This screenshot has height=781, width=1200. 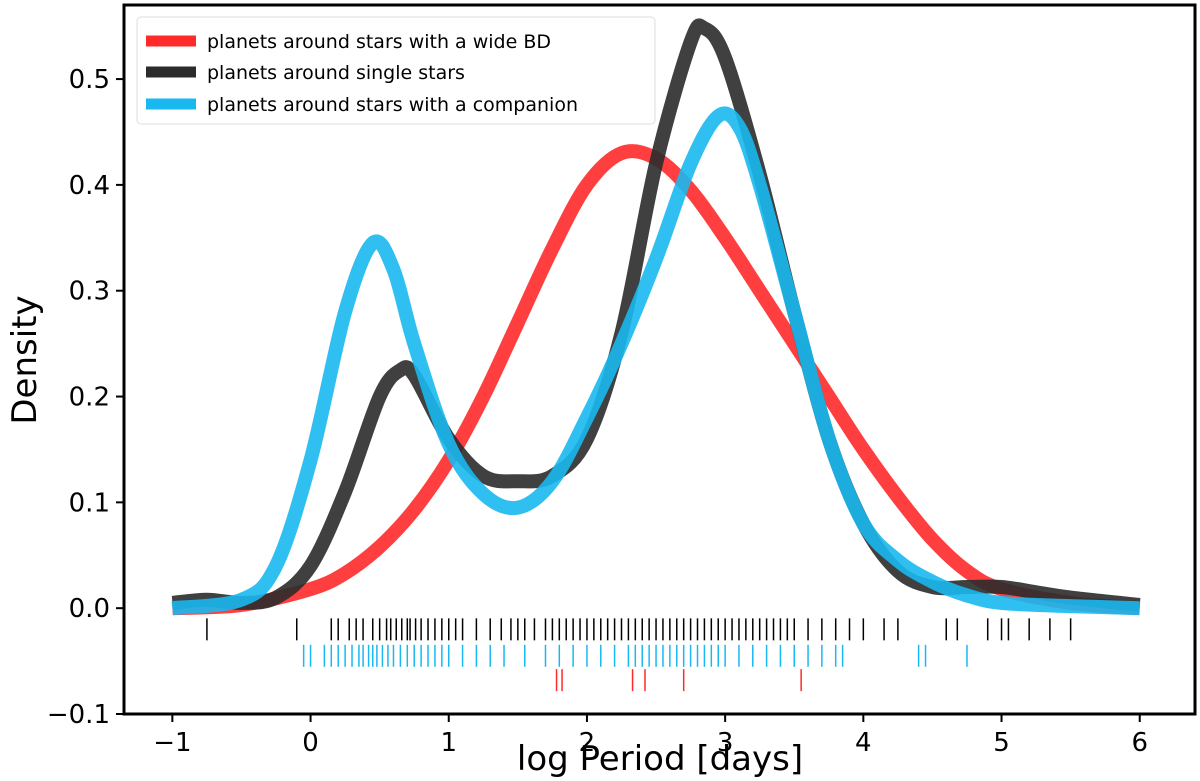 I want to click on x-axis-label: log Period [days], so click(x=660, y=759).